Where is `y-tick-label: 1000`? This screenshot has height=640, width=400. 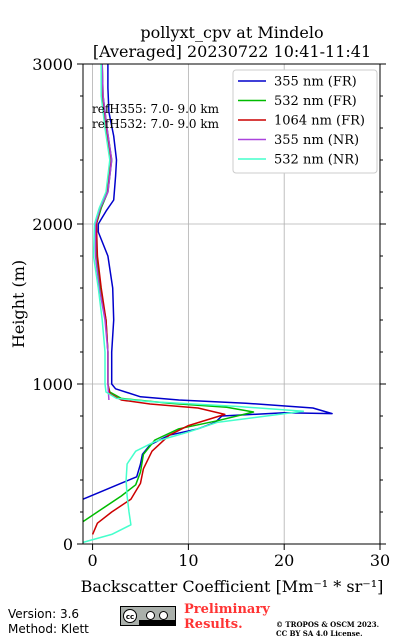 y-tick-label: 1000 is located at coordinates (52, 384).